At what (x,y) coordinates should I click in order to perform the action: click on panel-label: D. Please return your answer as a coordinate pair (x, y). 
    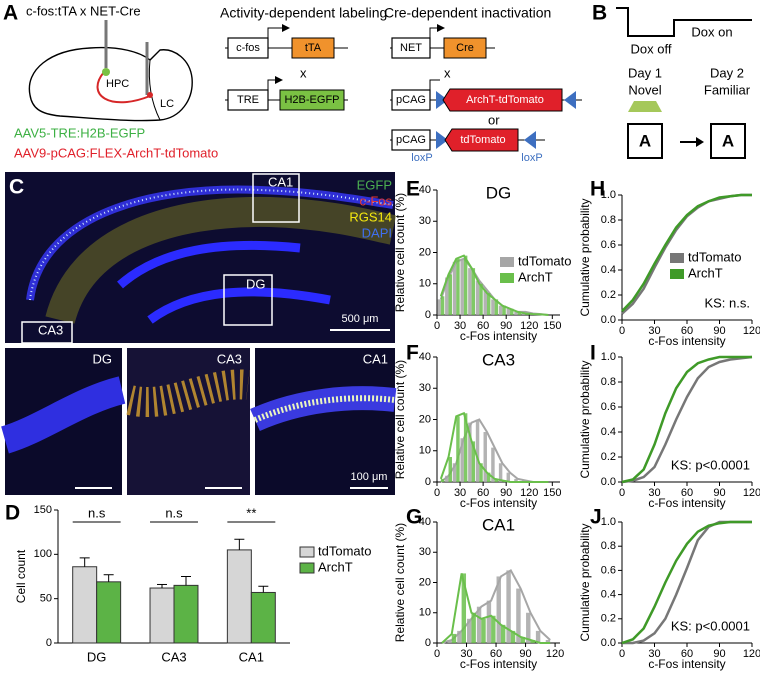
    Looking at the image, I should click on (12, 513).